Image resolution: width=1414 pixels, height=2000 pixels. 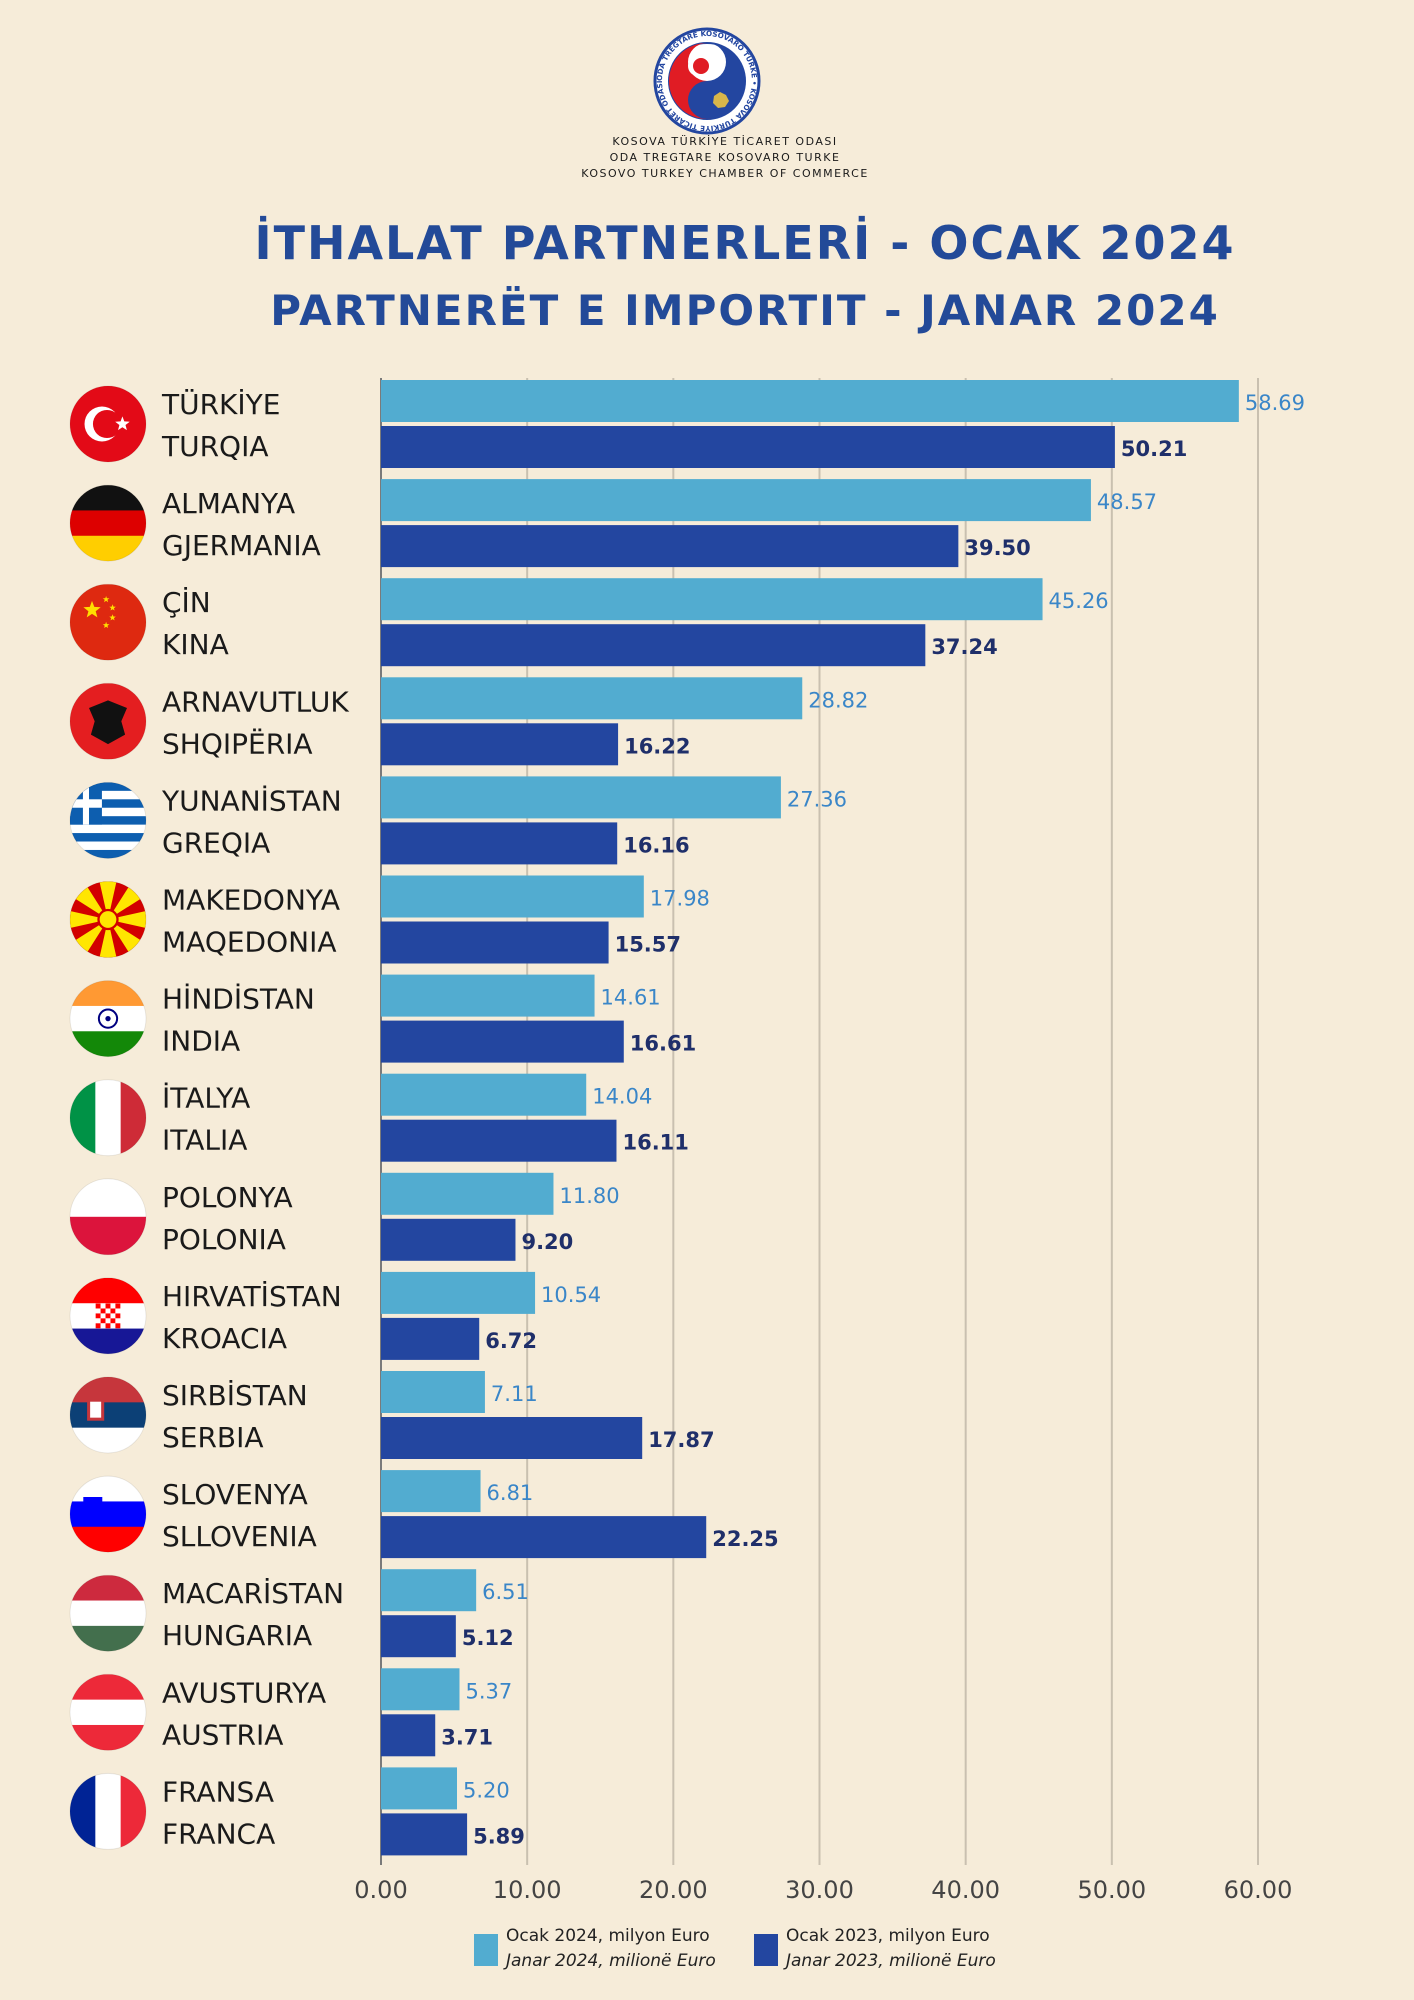 What do you see at coordinates (547, 1242) in the screenshot?
I see `data-label-2023: 9.20` at bounding box center [547, 1242].